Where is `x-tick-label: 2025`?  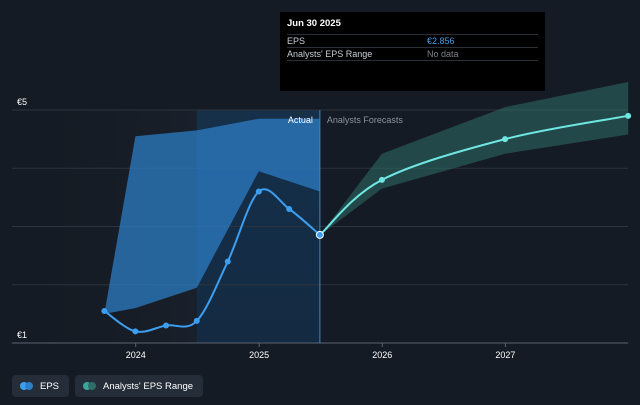
x-tick-label: 2025 is located at coordinates (259, 355).